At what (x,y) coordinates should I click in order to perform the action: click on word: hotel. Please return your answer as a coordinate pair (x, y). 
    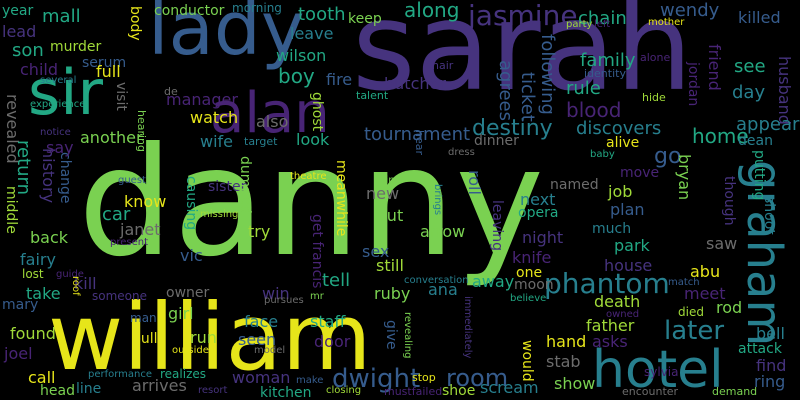
    Looking at the image, I should click on (658, 370).